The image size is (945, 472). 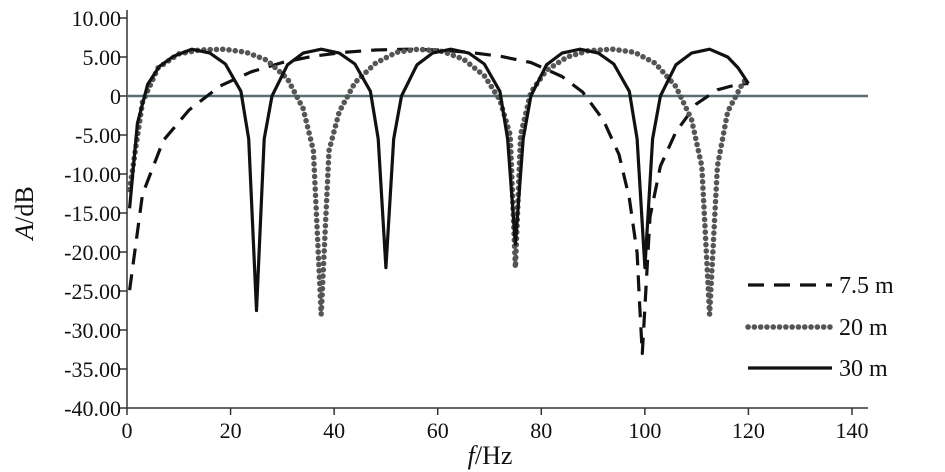 I want to click on y-tick-label: 10.00, so click(x=97, y=18).